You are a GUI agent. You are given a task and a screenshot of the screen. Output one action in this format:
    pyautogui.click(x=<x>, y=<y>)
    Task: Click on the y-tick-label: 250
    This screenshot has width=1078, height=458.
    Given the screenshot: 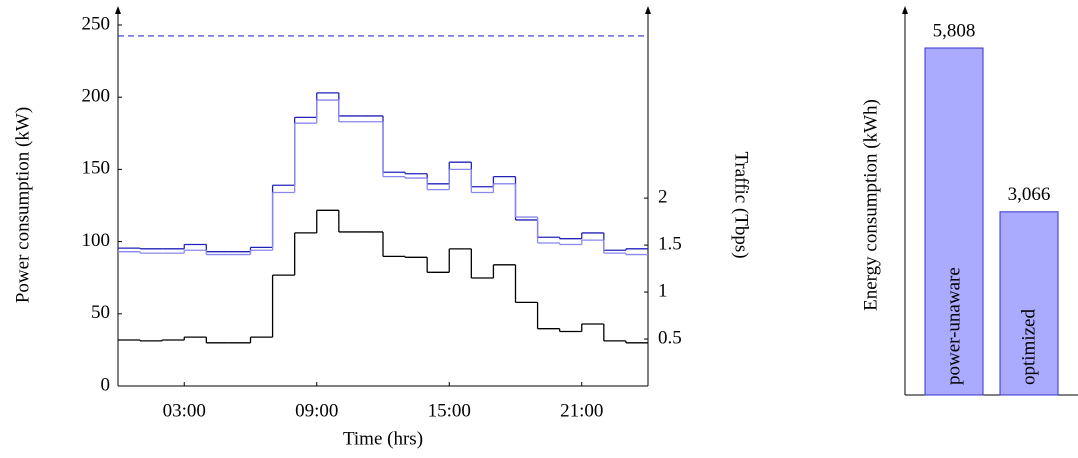 What is the action you would take?
    pyautogui.click(x=96, y=23)
    